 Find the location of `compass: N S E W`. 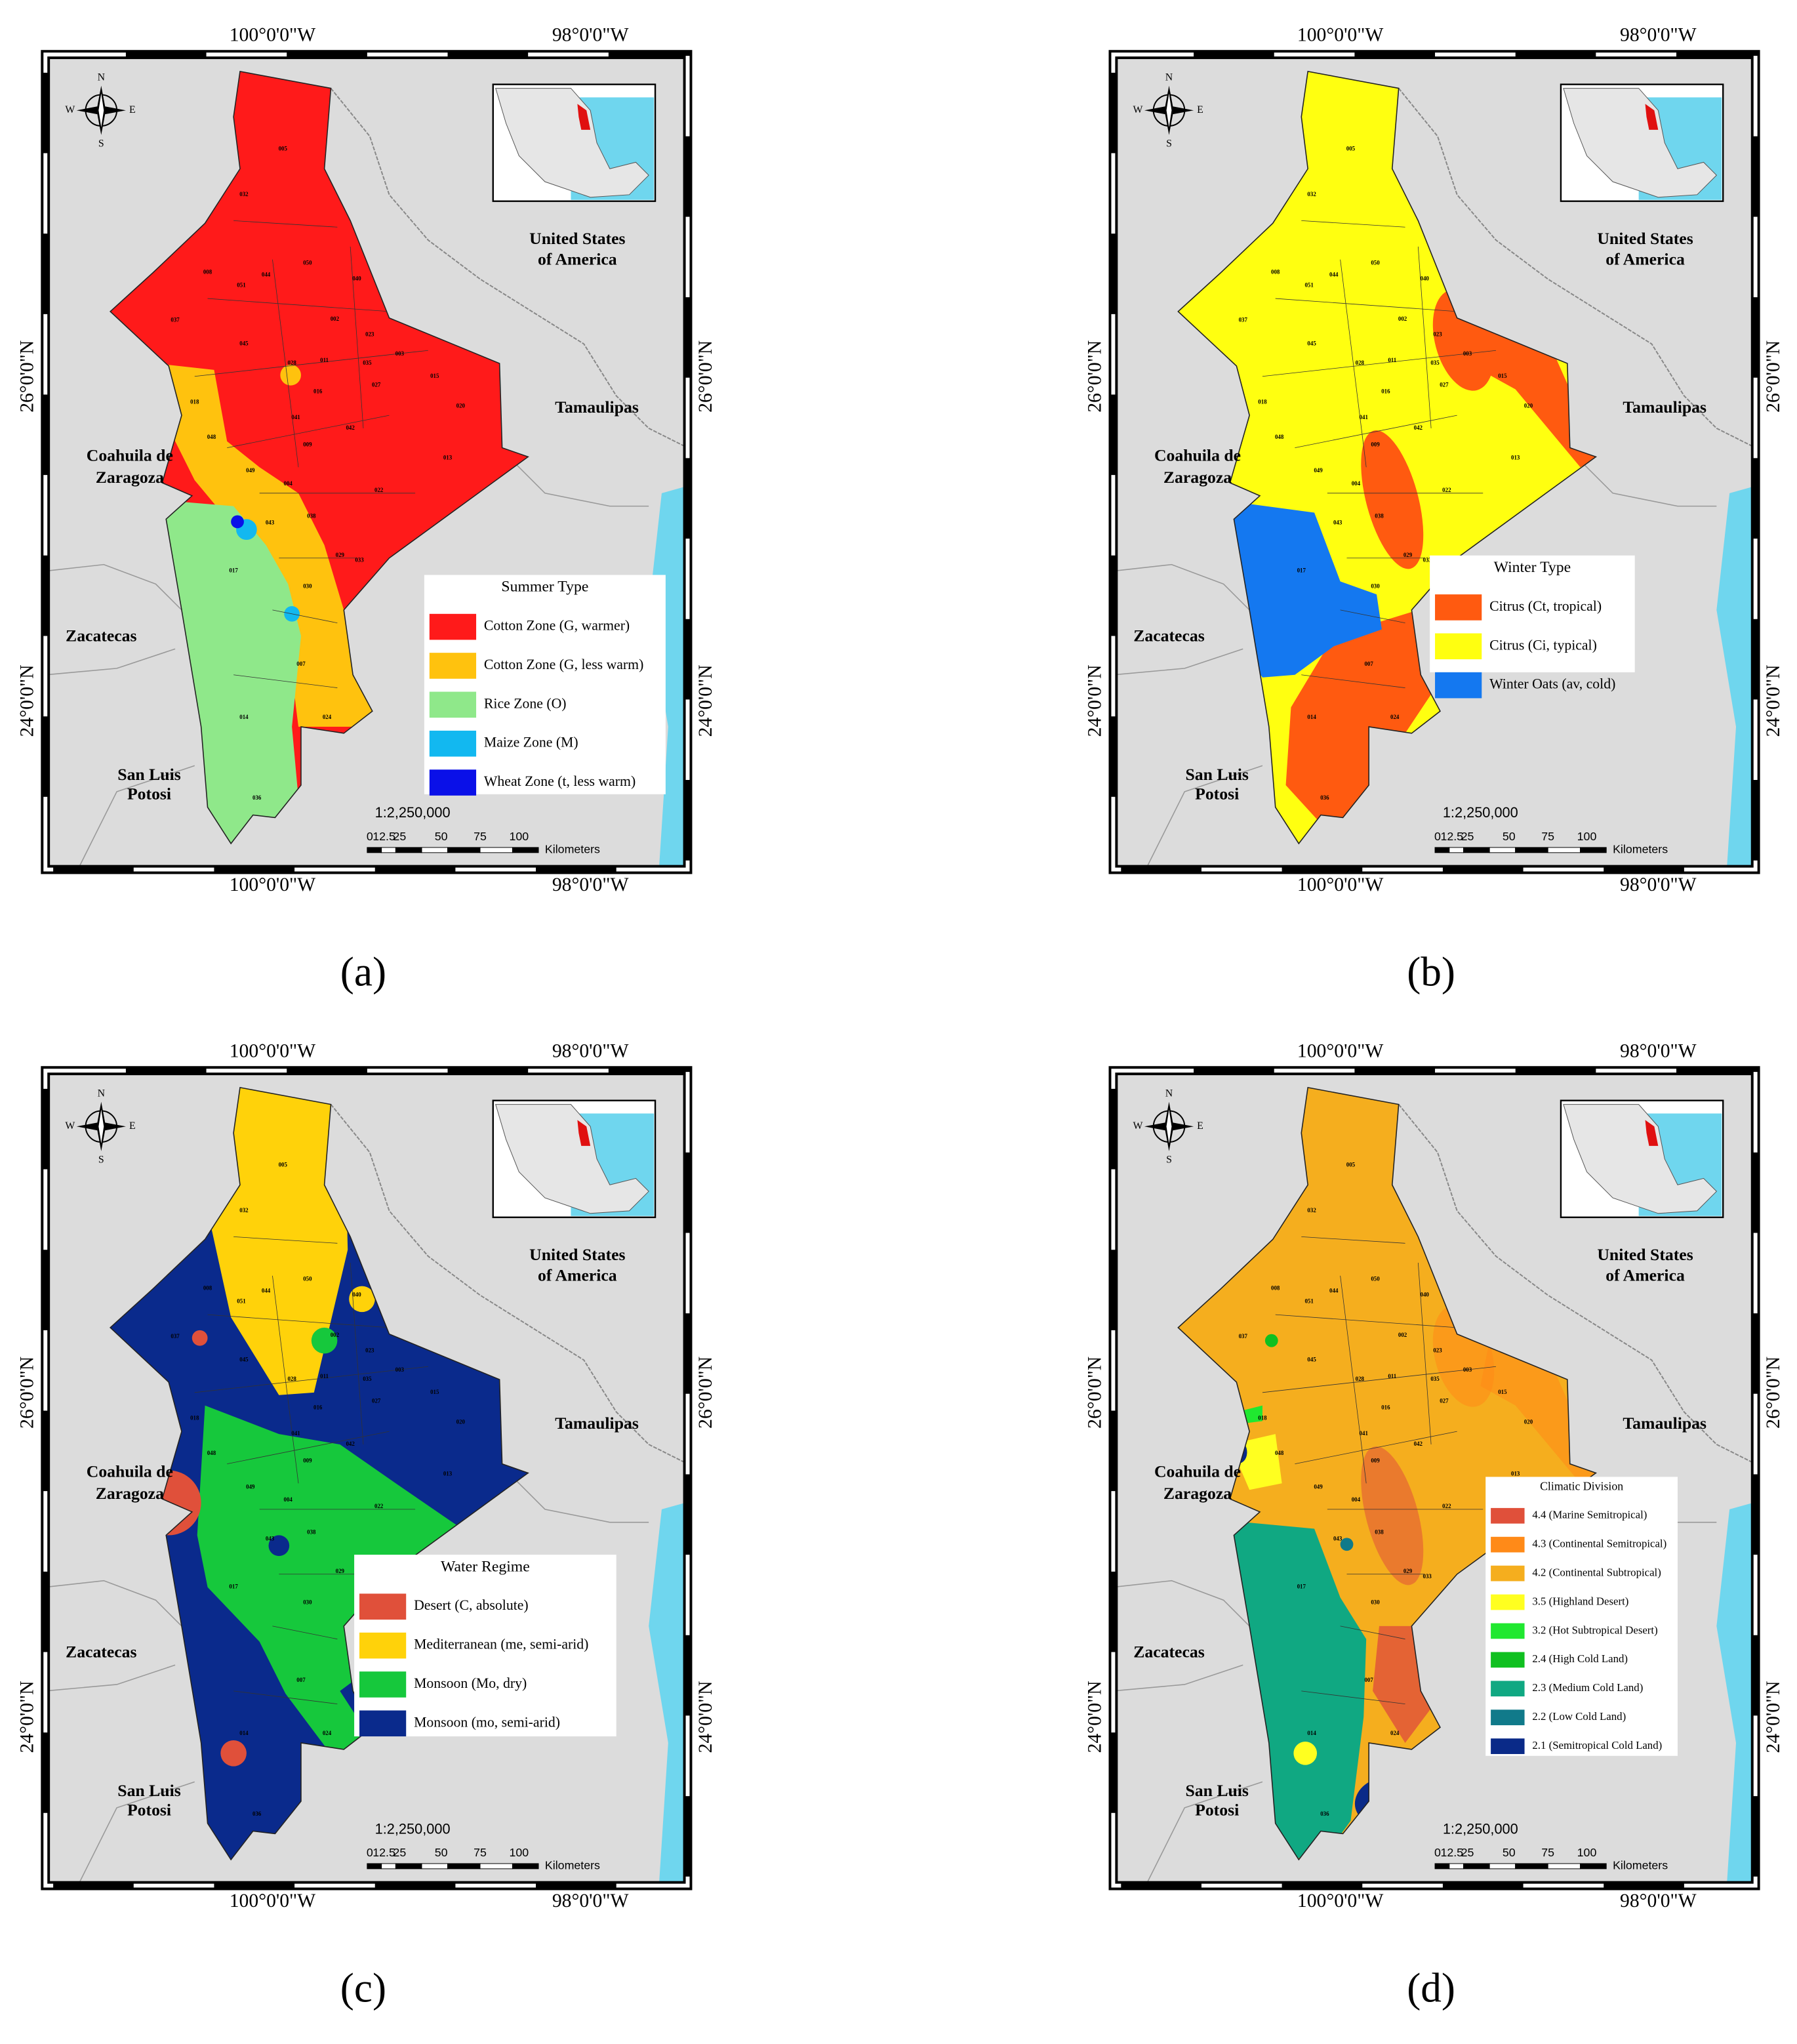

compass: N S E W is located at coordinates (100, 110).